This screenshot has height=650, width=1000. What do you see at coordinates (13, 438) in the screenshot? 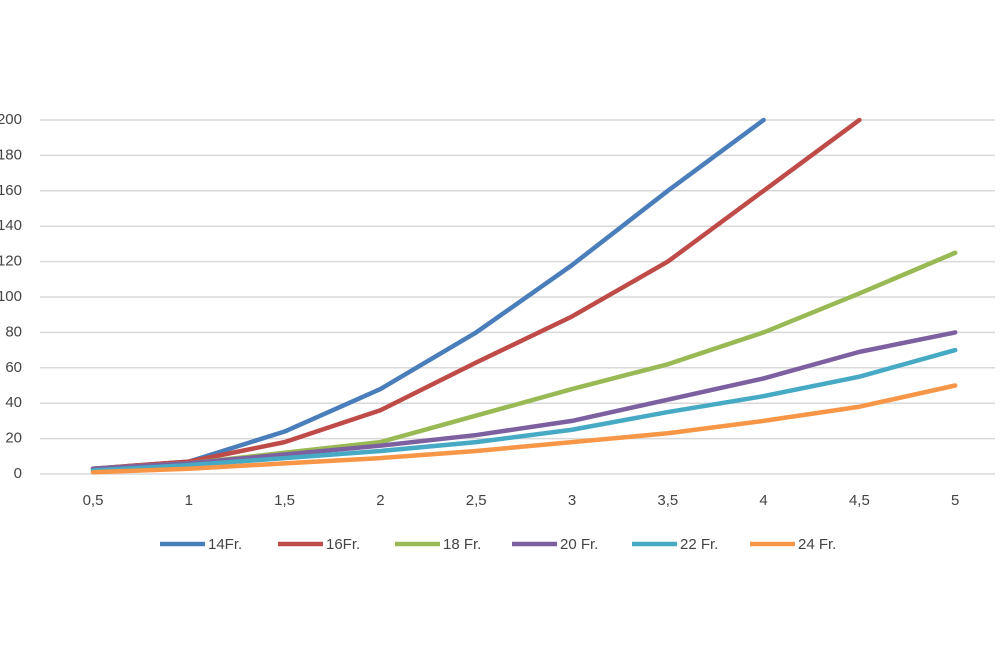
I see `y-tick-label: 20` at bounding box center [13, 438].